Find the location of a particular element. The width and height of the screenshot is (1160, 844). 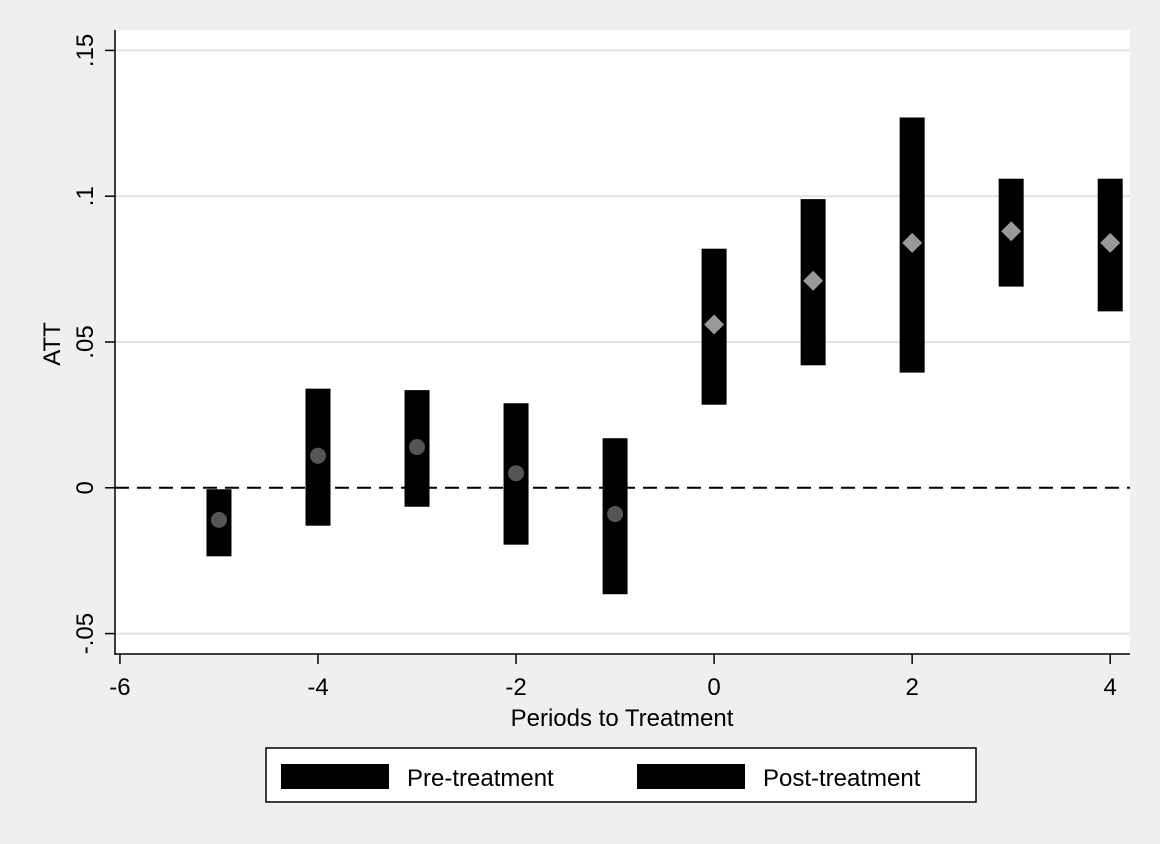

y-tick-label: .05 is located at coordinates (85, 341).